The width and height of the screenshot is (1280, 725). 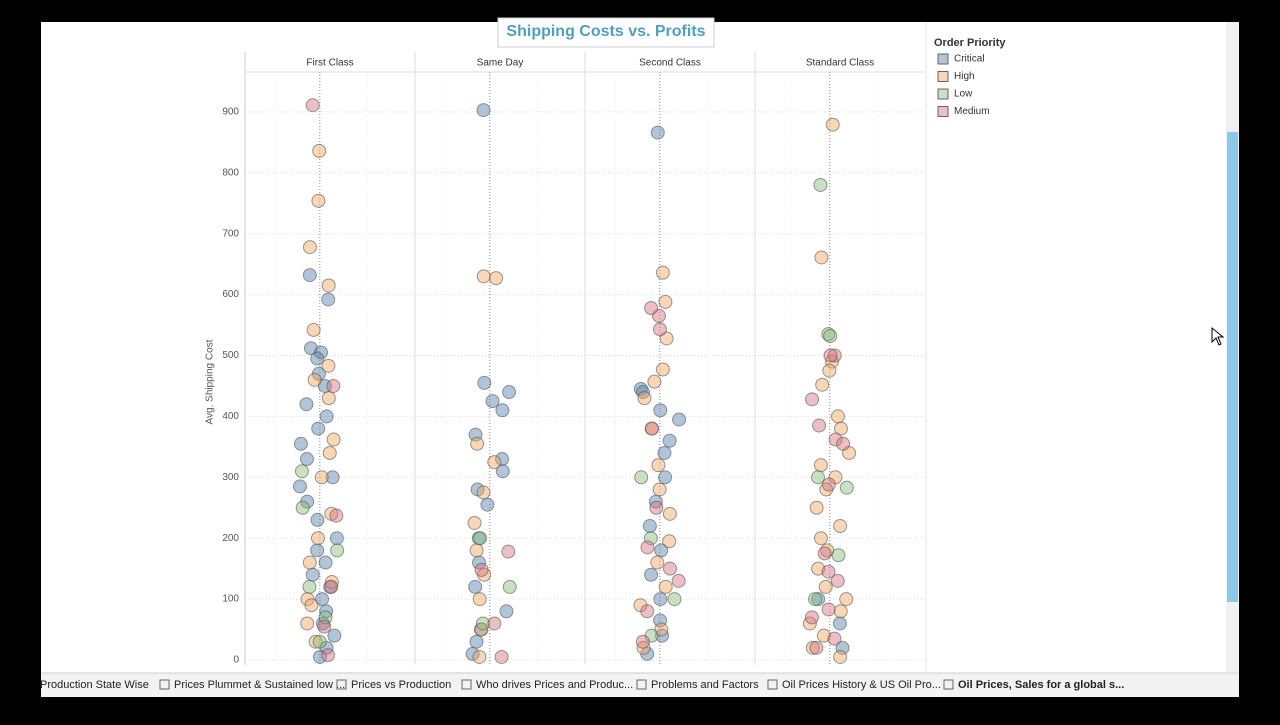 I want to click on y-tick-label: 800, so click(x=230, y=172).